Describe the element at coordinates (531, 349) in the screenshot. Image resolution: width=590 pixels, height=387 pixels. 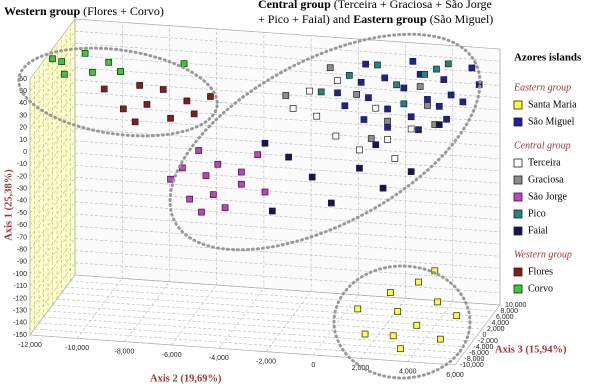
I see `z-axis-title: Axis 3 (15,94%)` at that location.